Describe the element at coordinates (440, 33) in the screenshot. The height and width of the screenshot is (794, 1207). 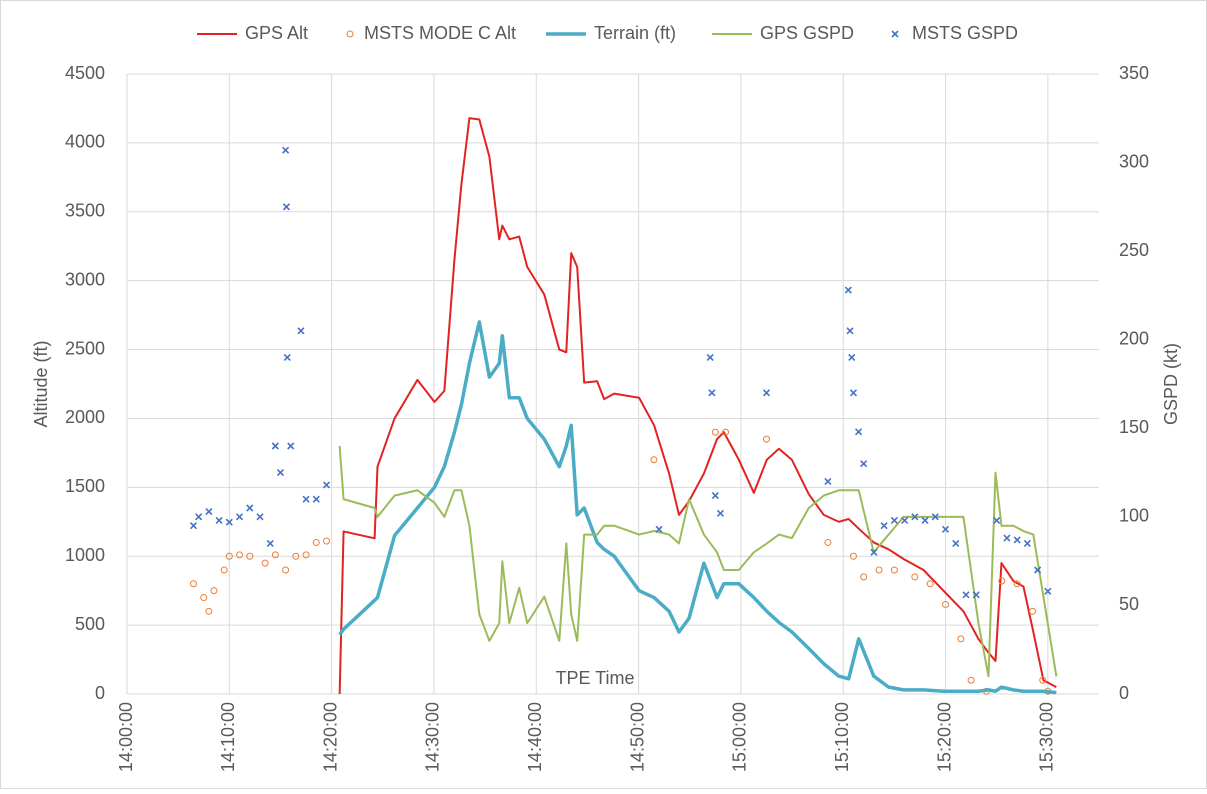
I see `legend-label: MSTS MODE C Alt` at that location.